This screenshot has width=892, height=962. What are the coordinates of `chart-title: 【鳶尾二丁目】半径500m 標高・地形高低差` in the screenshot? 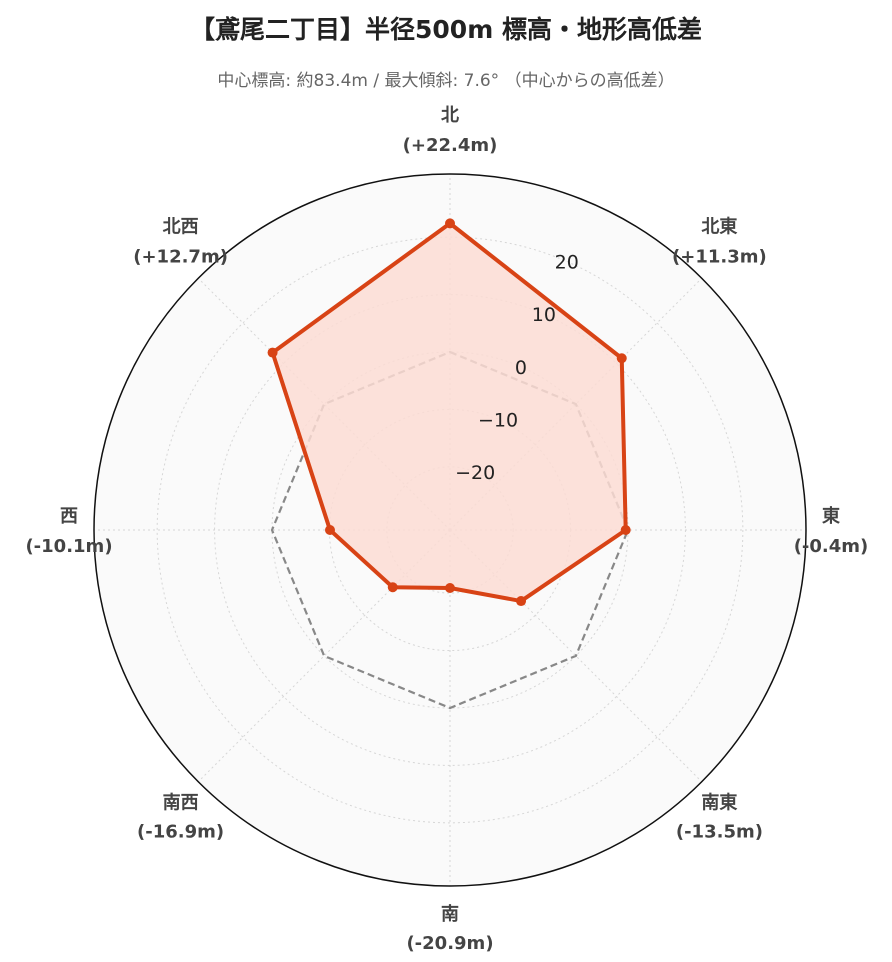 It's located at (446, 29).